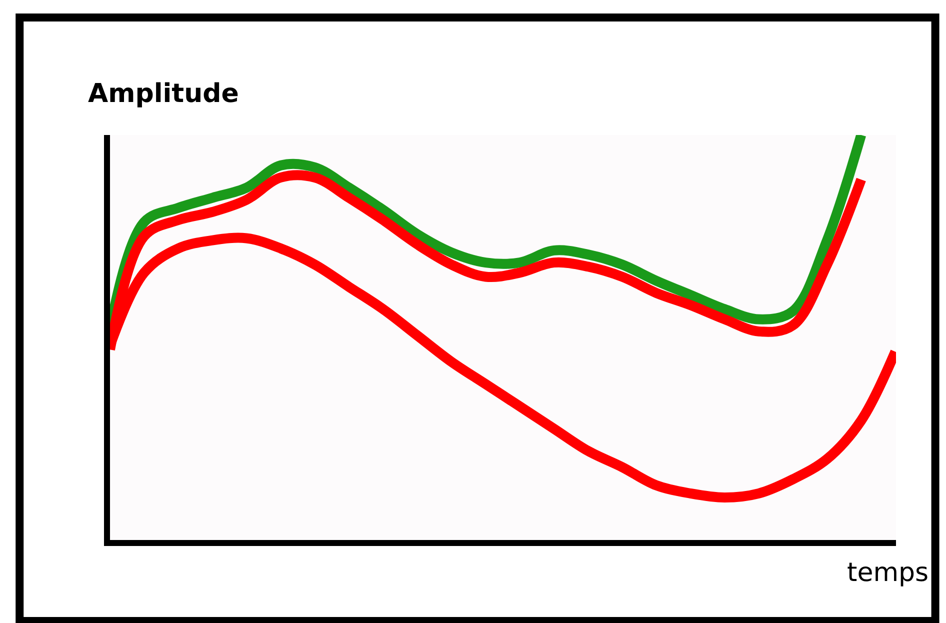 This screenshot has height=623, width=946. Describe the element at coordinates (163, 94) in the screenshot. I see `y-axis-title: Amplitude` at that location.